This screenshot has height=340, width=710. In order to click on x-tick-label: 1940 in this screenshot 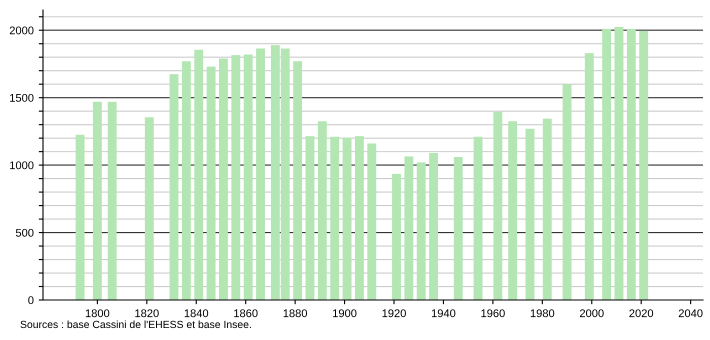, I will do `click(444, 313)`.